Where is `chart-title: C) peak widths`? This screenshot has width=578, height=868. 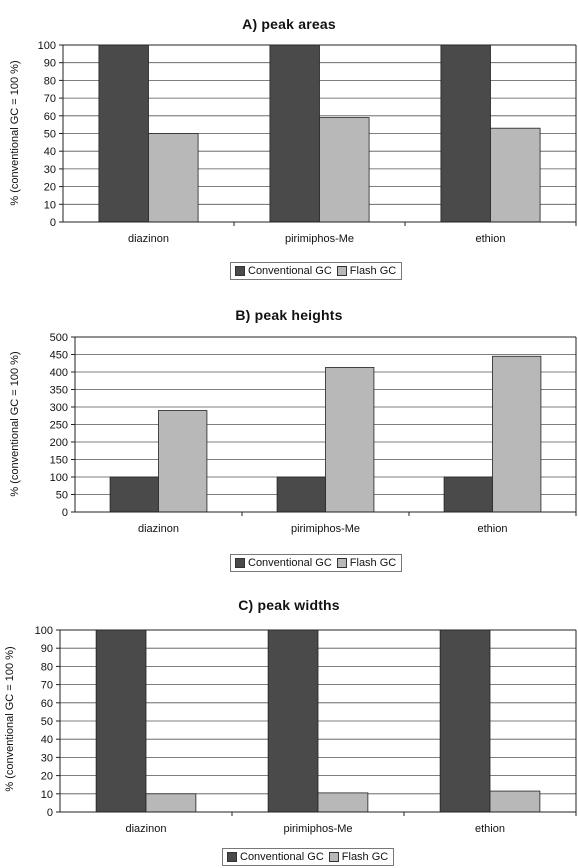 chart-title: C) peak widths is located at coordinates (289, 605).